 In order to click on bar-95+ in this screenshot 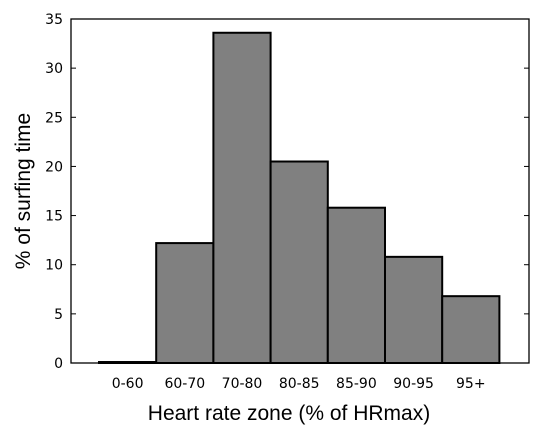, I will do `click(471, 330)`.